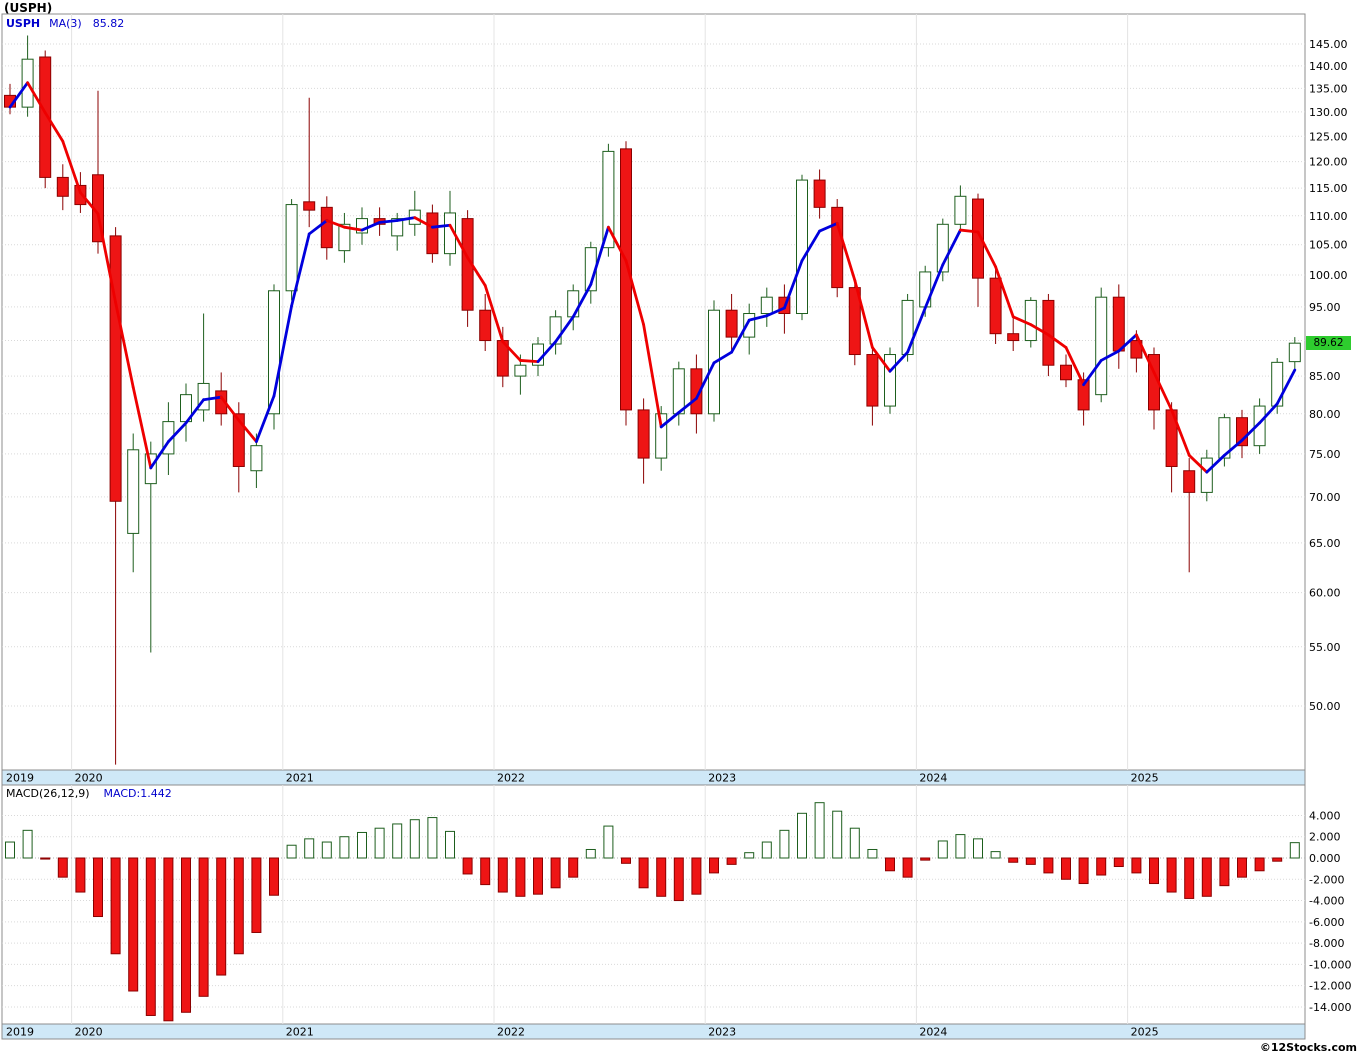  What do you see at coordinates (1328, 66) in the screenshot?
I see `price-axis-label: 140.00` at bounding box center [1328, 66].